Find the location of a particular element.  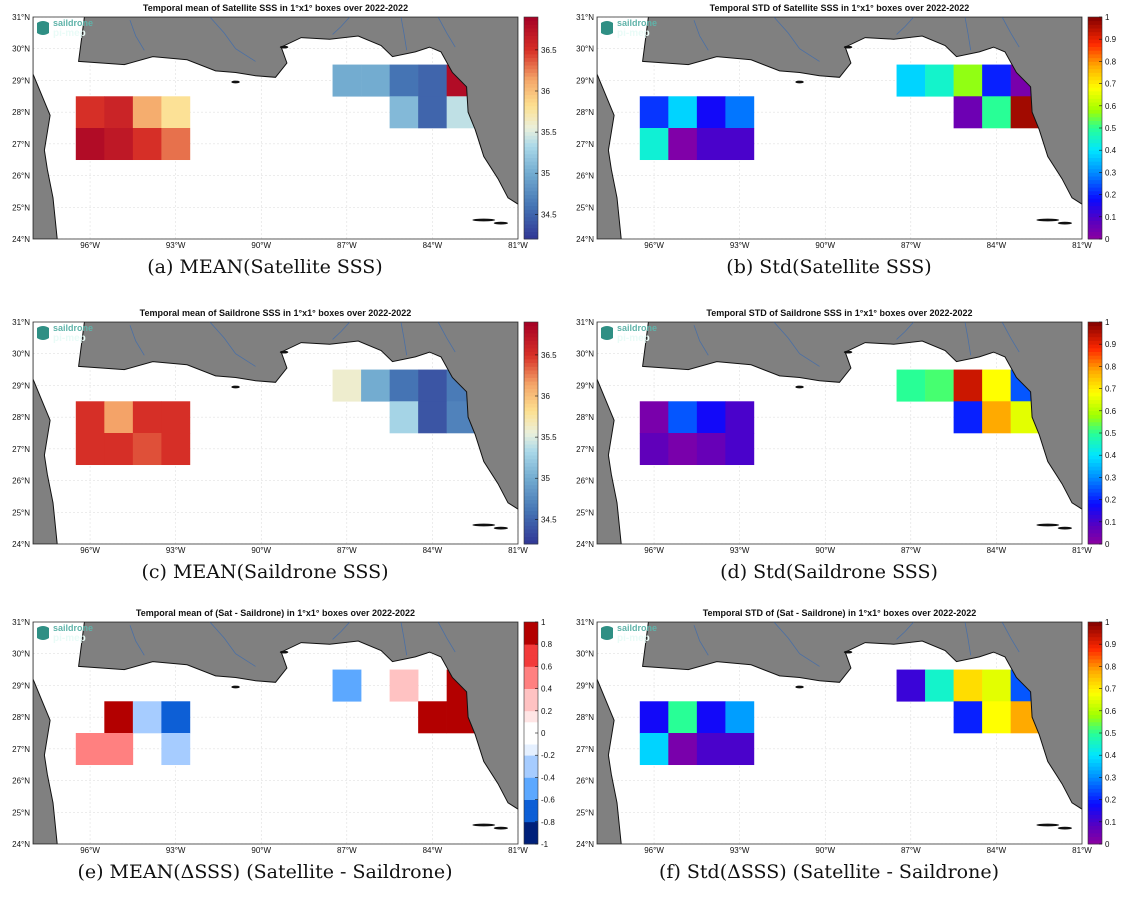

logo-line2: pi-mep is located at coordinates (69, 33).